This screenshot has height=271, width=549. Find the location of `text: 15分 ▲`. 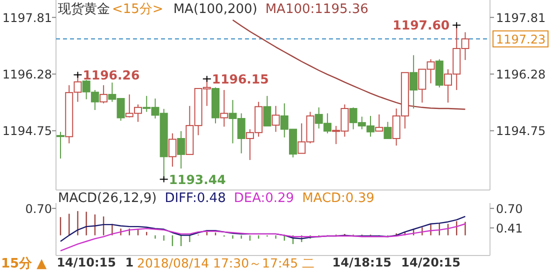

text: 15分 ▲ is located at coordinates (24, 263).